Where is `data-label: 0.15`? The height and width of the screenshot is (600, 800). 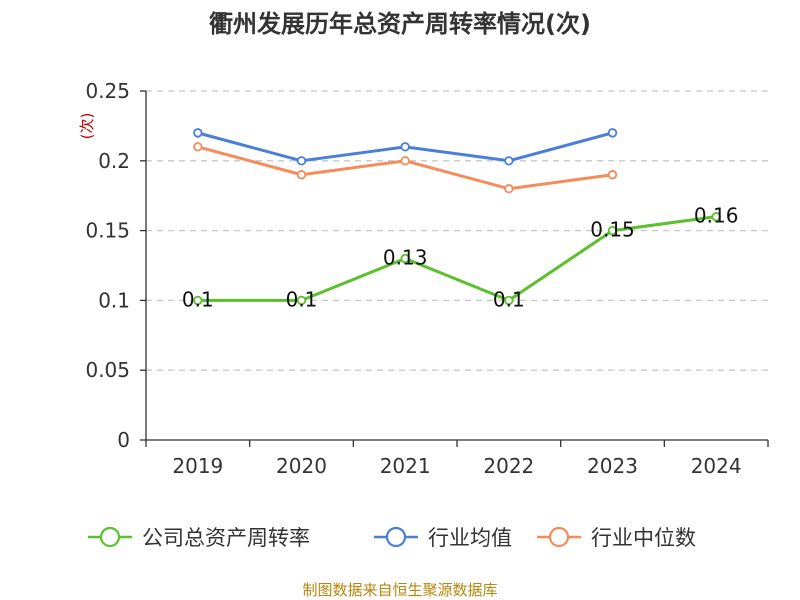
data-label: 0.15 is located at coordinates (612, 230).